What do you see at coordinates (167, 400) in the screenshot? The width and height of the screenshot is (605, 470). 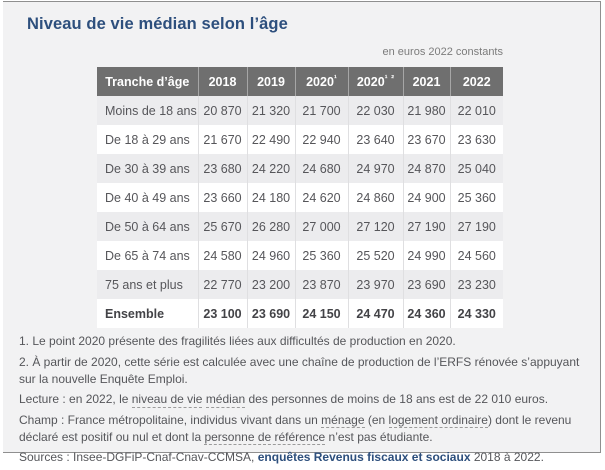 I see `definition-link: niveau de vie` at bounding box center [167, 400].